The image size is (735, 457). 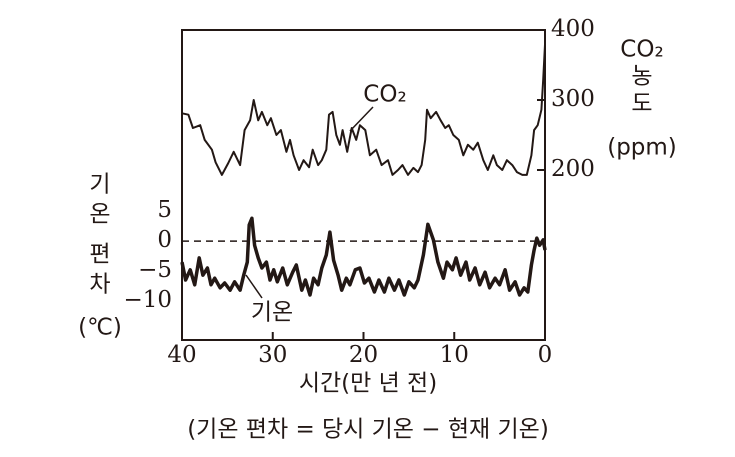 What do you see at coordinates (454, 355) in the screenshot?
I see `x-tick-label: 10` at bounding box center [454, 355].